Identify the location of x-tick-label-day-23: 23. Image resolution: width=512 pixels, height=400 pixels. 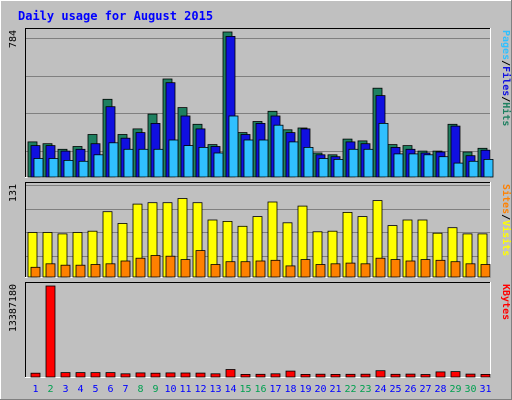
(365, 389).